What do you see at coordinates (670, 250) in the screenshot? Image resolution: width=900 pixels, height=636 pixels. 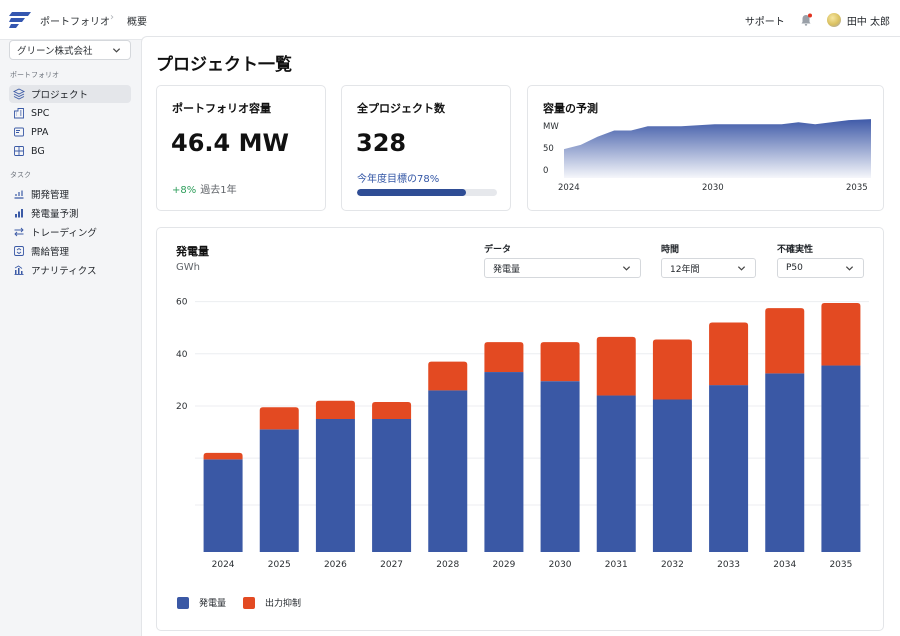 I see `time-filter-label: 時間` at bounding box center [670, 250].